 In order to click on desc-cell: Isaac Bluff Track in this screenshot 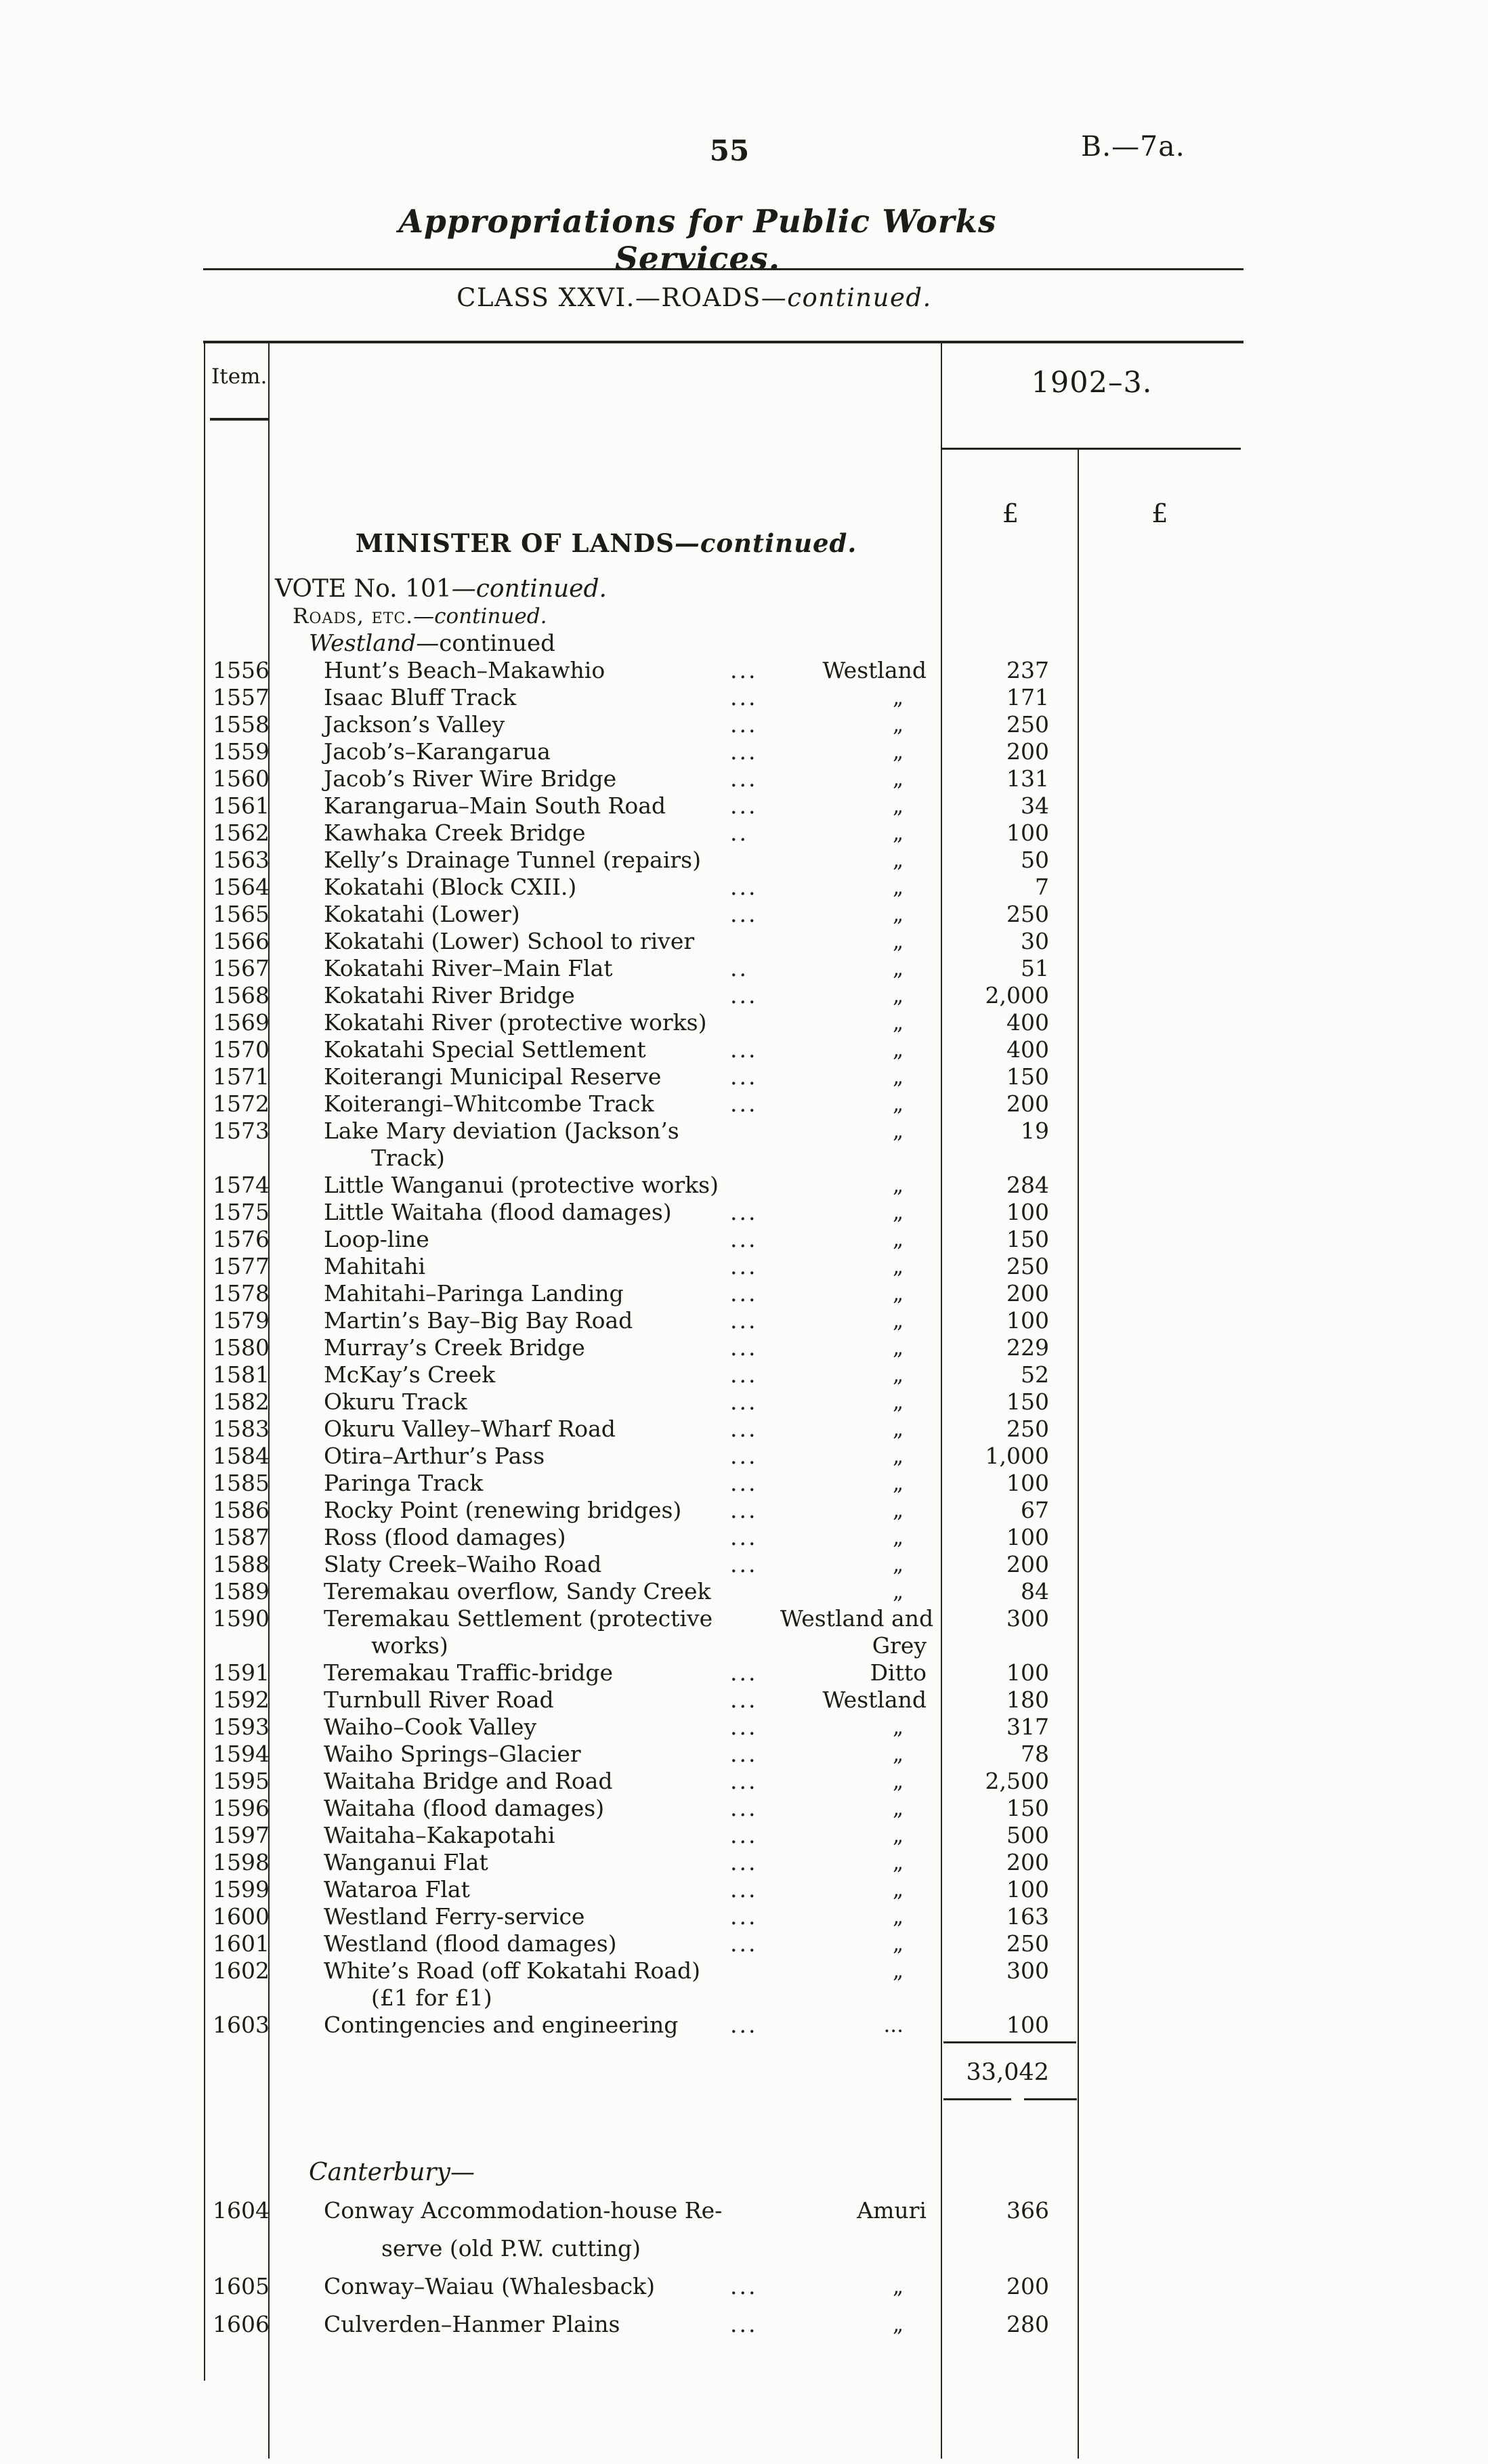, I will do `click(420, 697)`.